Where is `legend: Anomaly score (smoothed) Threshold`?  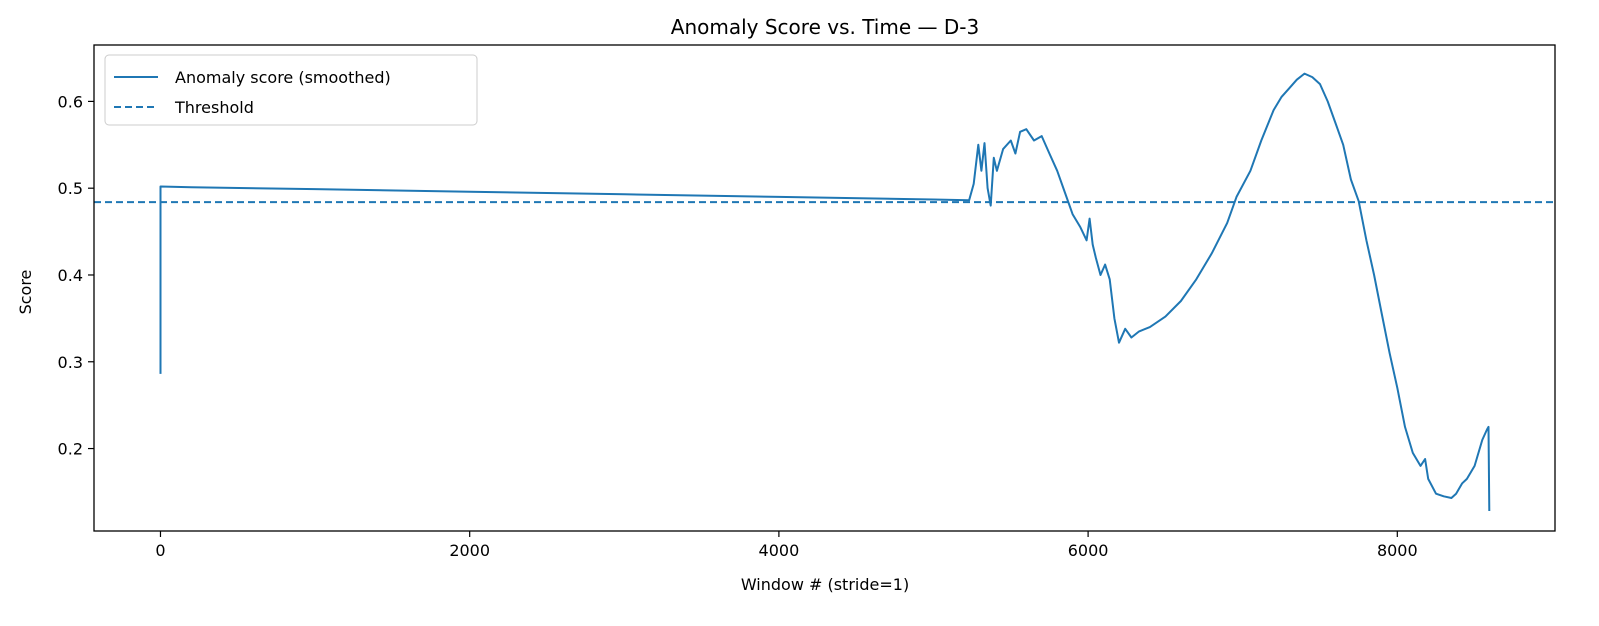 legend: Anomaly score (smoothed) Threshold is located at coordinates (291, 90).